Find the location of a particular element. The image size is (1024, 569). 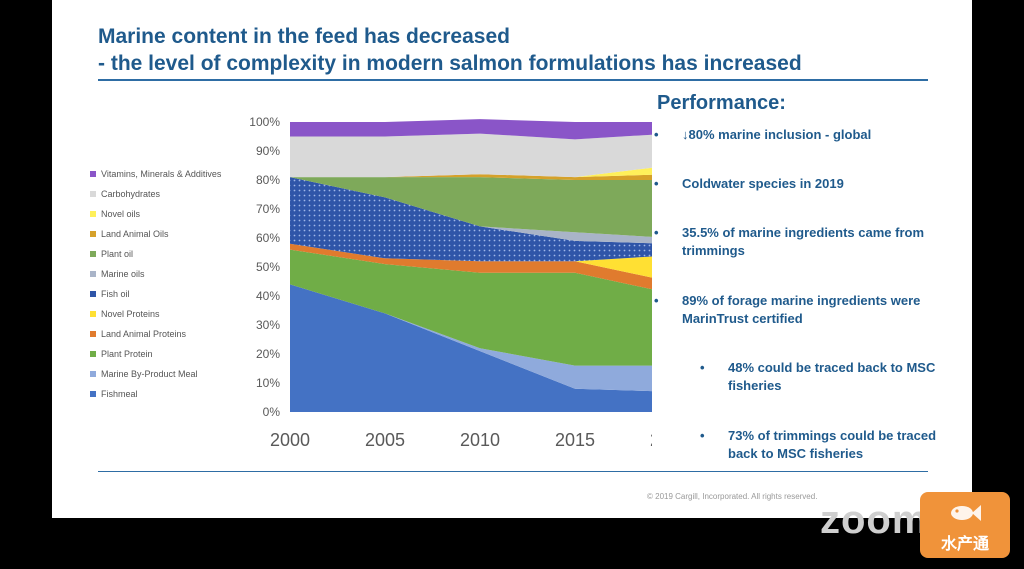

legend-label: Marine oils is located at coordinates (123, 274).